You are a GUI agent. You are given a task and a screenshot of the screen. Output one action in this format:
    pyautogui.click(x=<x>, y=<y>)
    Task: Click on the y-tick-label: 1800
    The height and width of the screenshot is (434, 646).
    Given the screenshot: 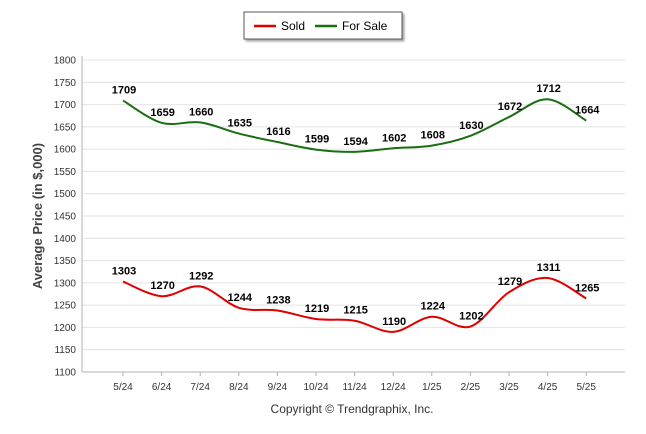 What is the action you would take?
    pyautogui.click(x=65, y=61)
    